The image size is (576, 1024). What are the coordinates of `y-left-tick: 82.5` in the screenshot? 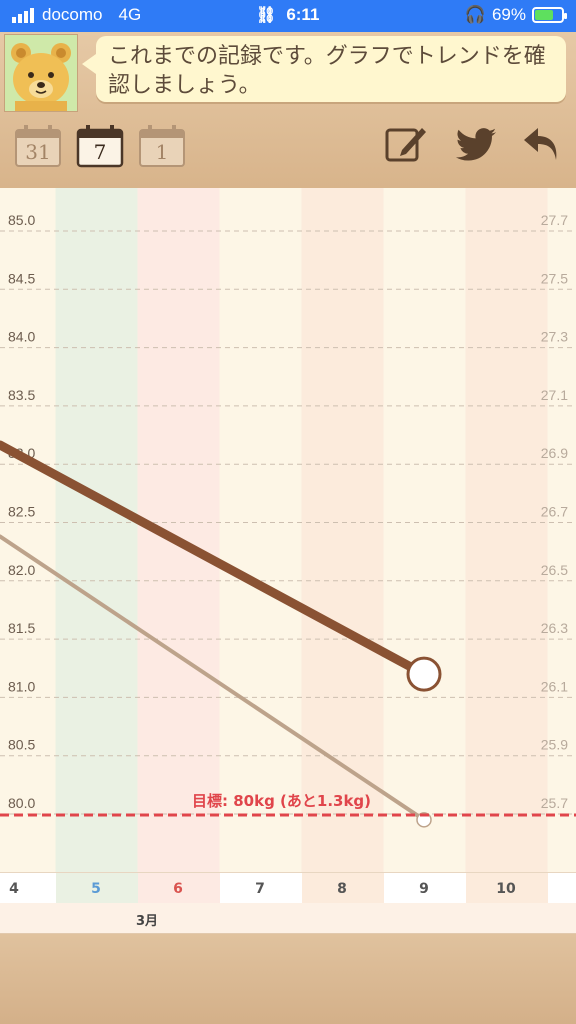 It's located at (21, 512).